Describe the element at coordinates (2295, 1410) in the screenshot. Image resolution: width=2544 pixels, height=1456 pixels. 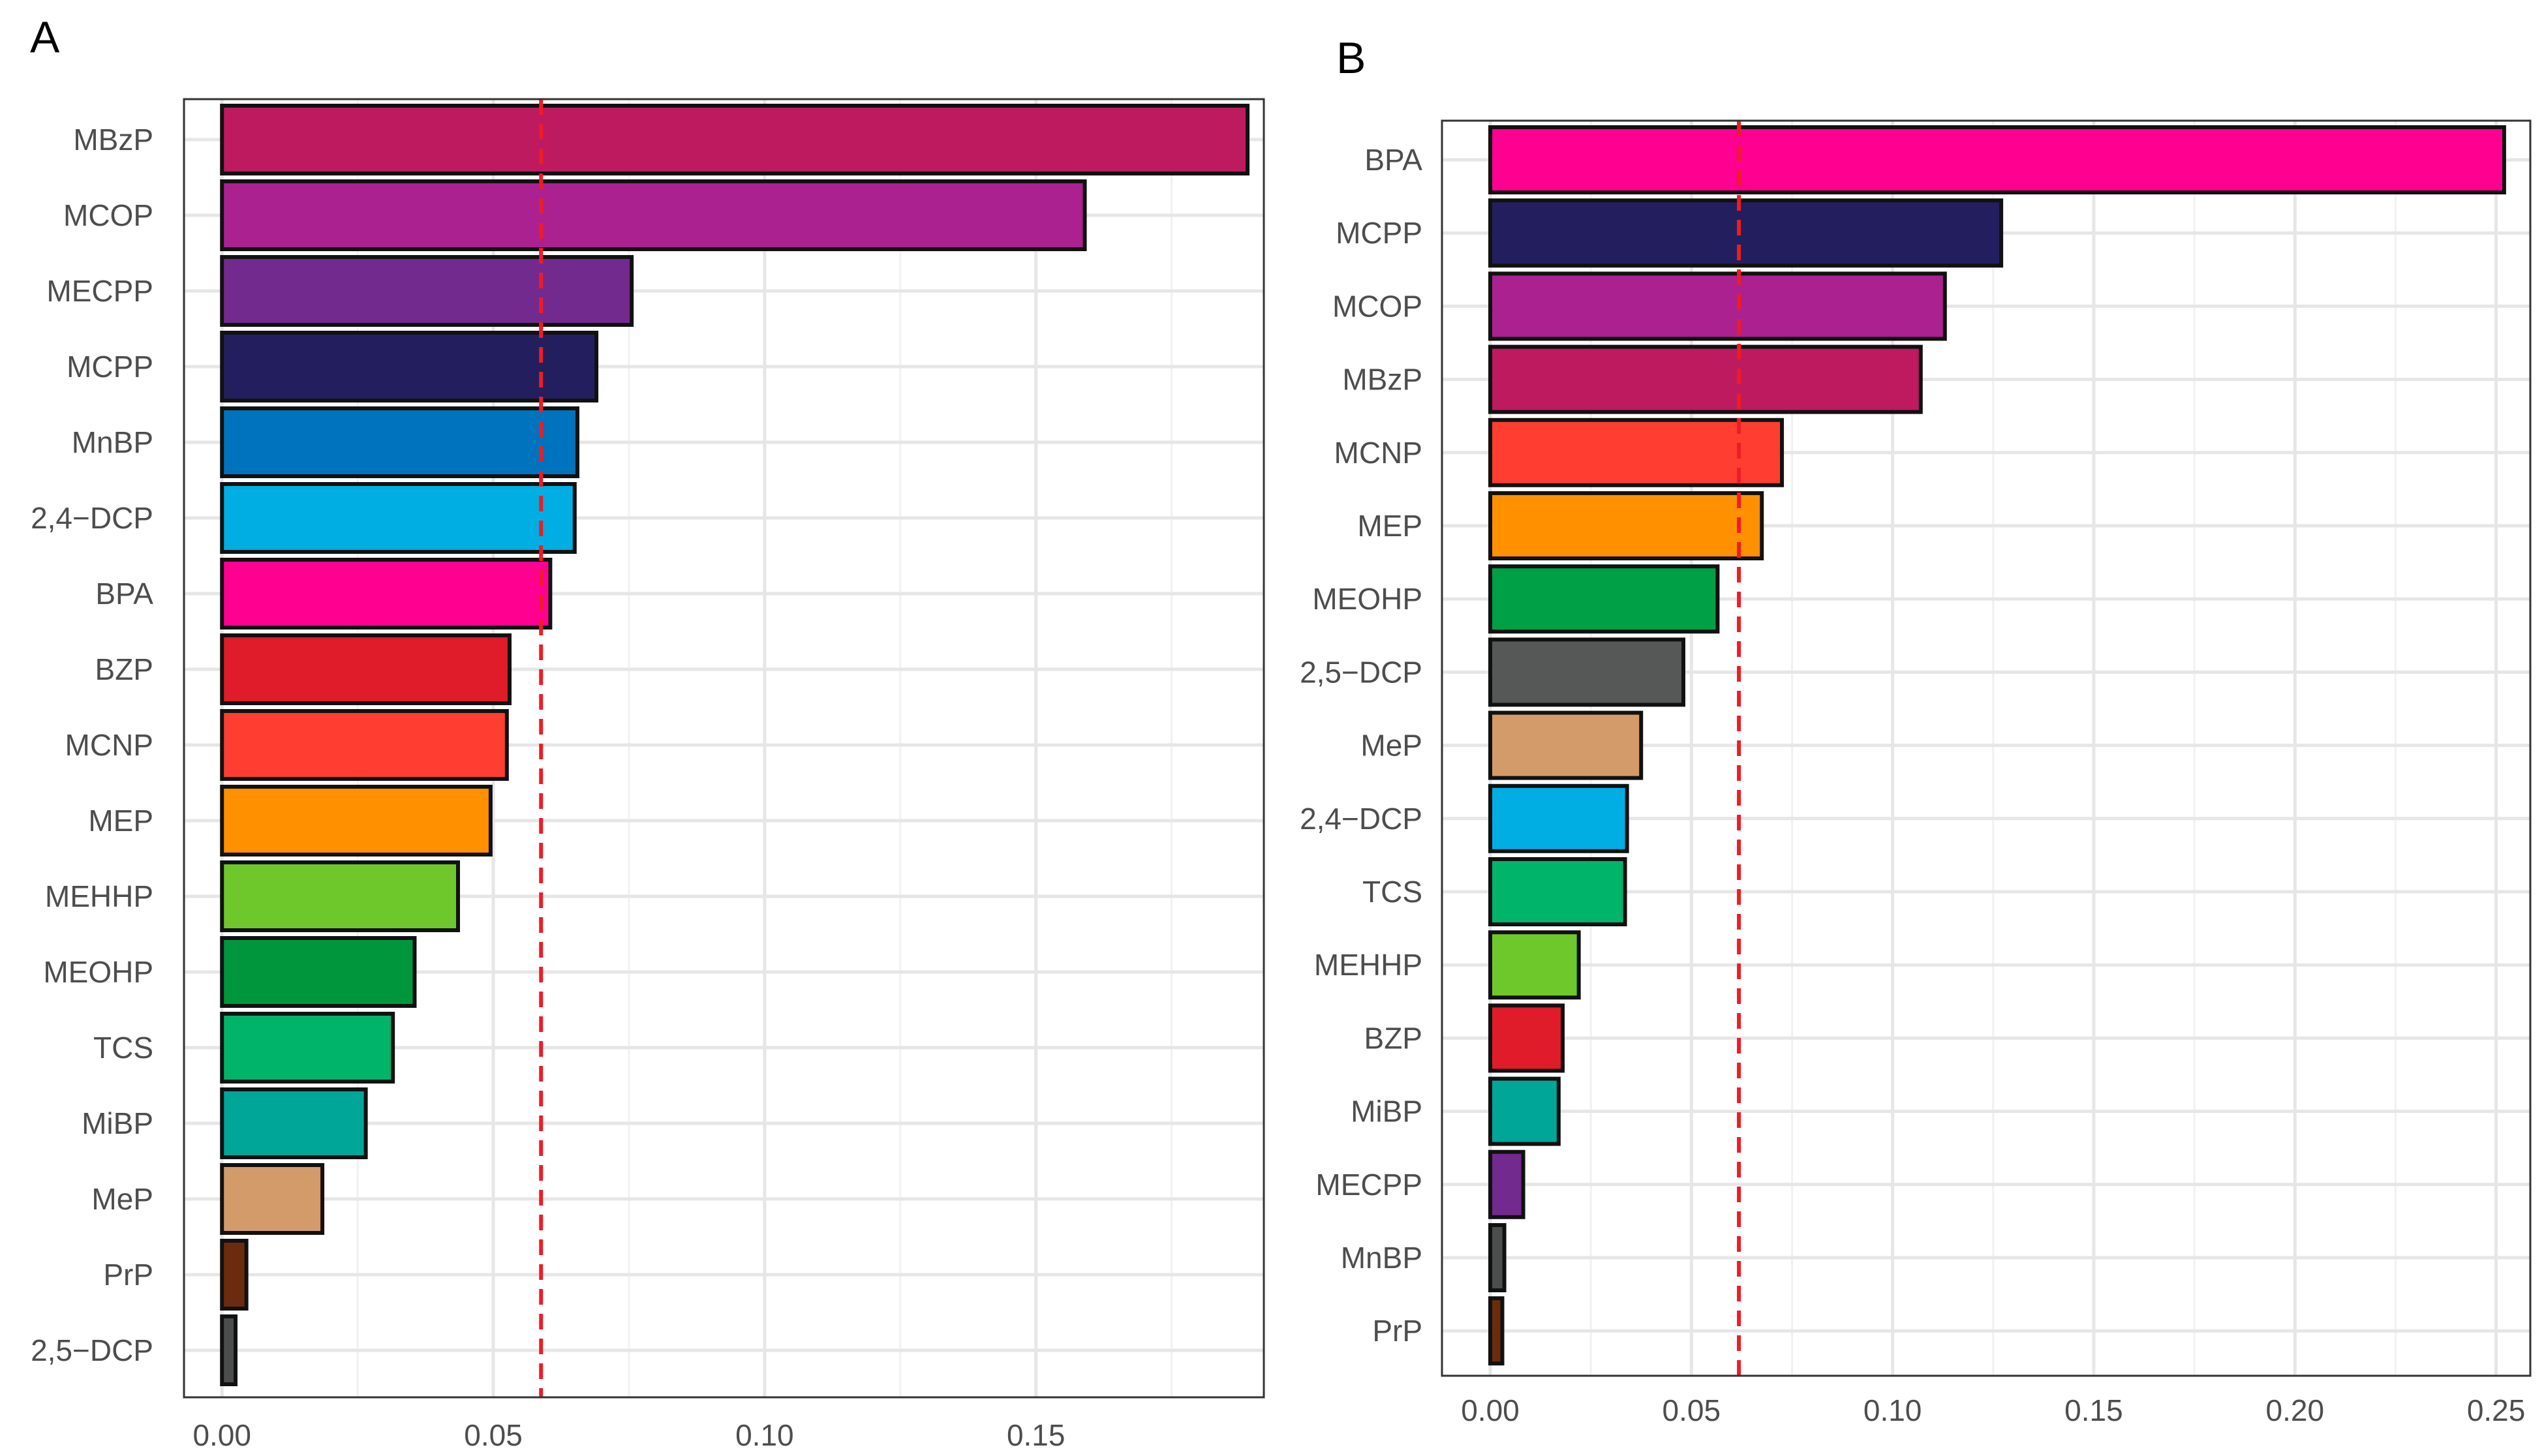
I see `x-tick-label: 0.20` at that location.